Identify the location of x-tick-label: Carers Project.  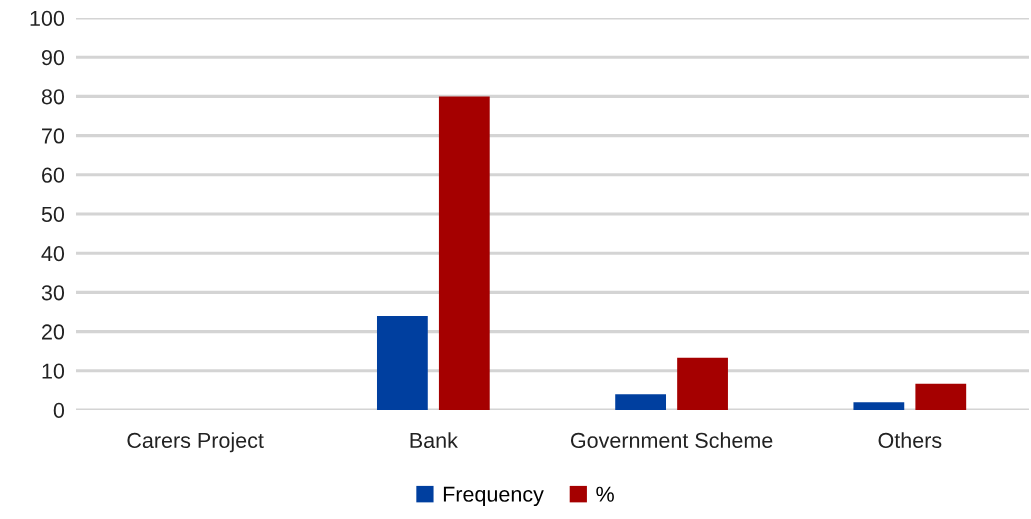
(195, 442).